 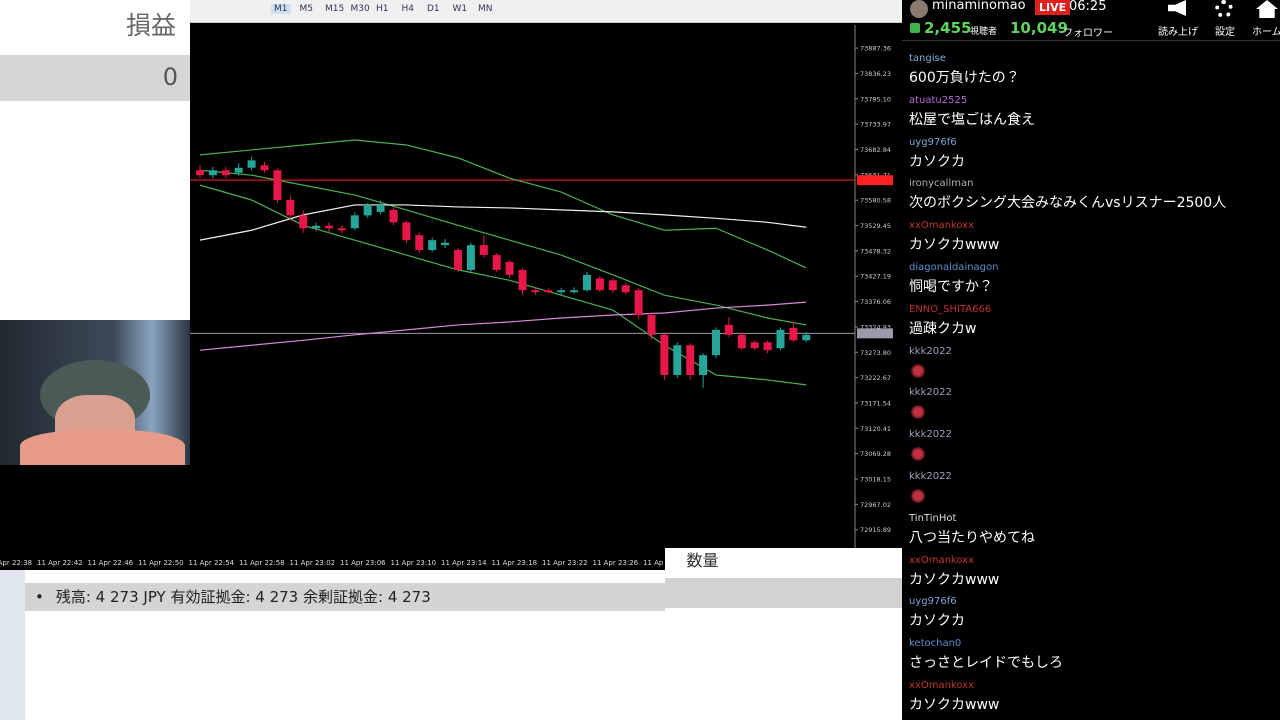 I want to click on x-tick-label: 11 Apr 23:02, so click(x=313, y=563).